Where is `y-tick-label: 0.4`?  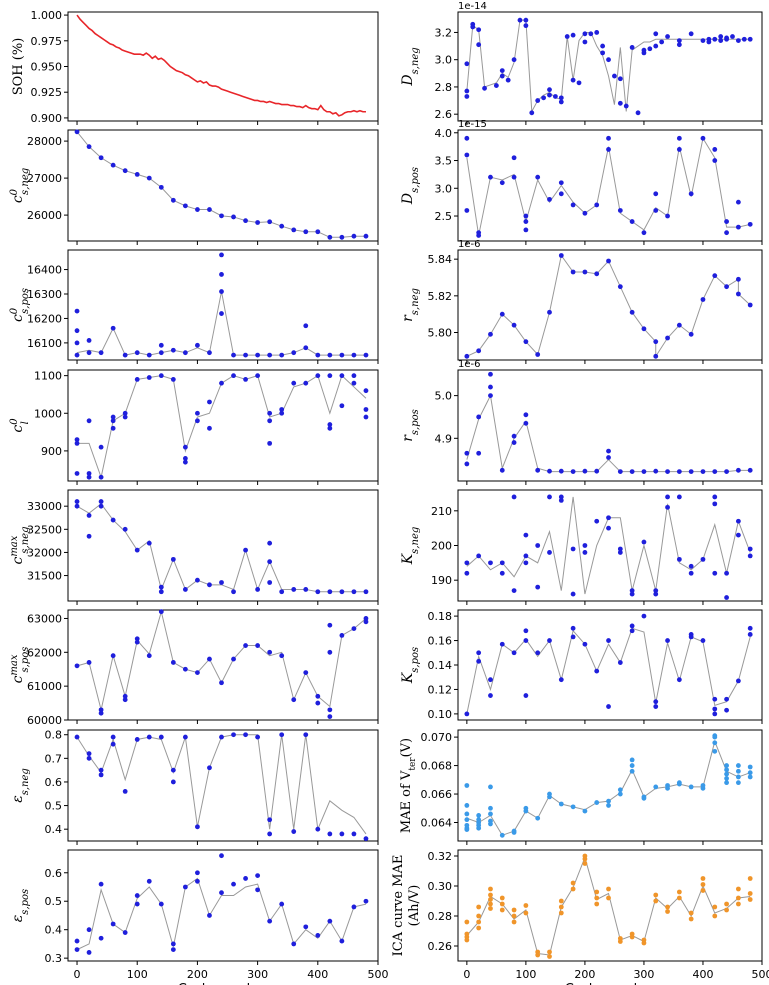
y-tick-label: 0.4 is located at coordinates (54, 930).